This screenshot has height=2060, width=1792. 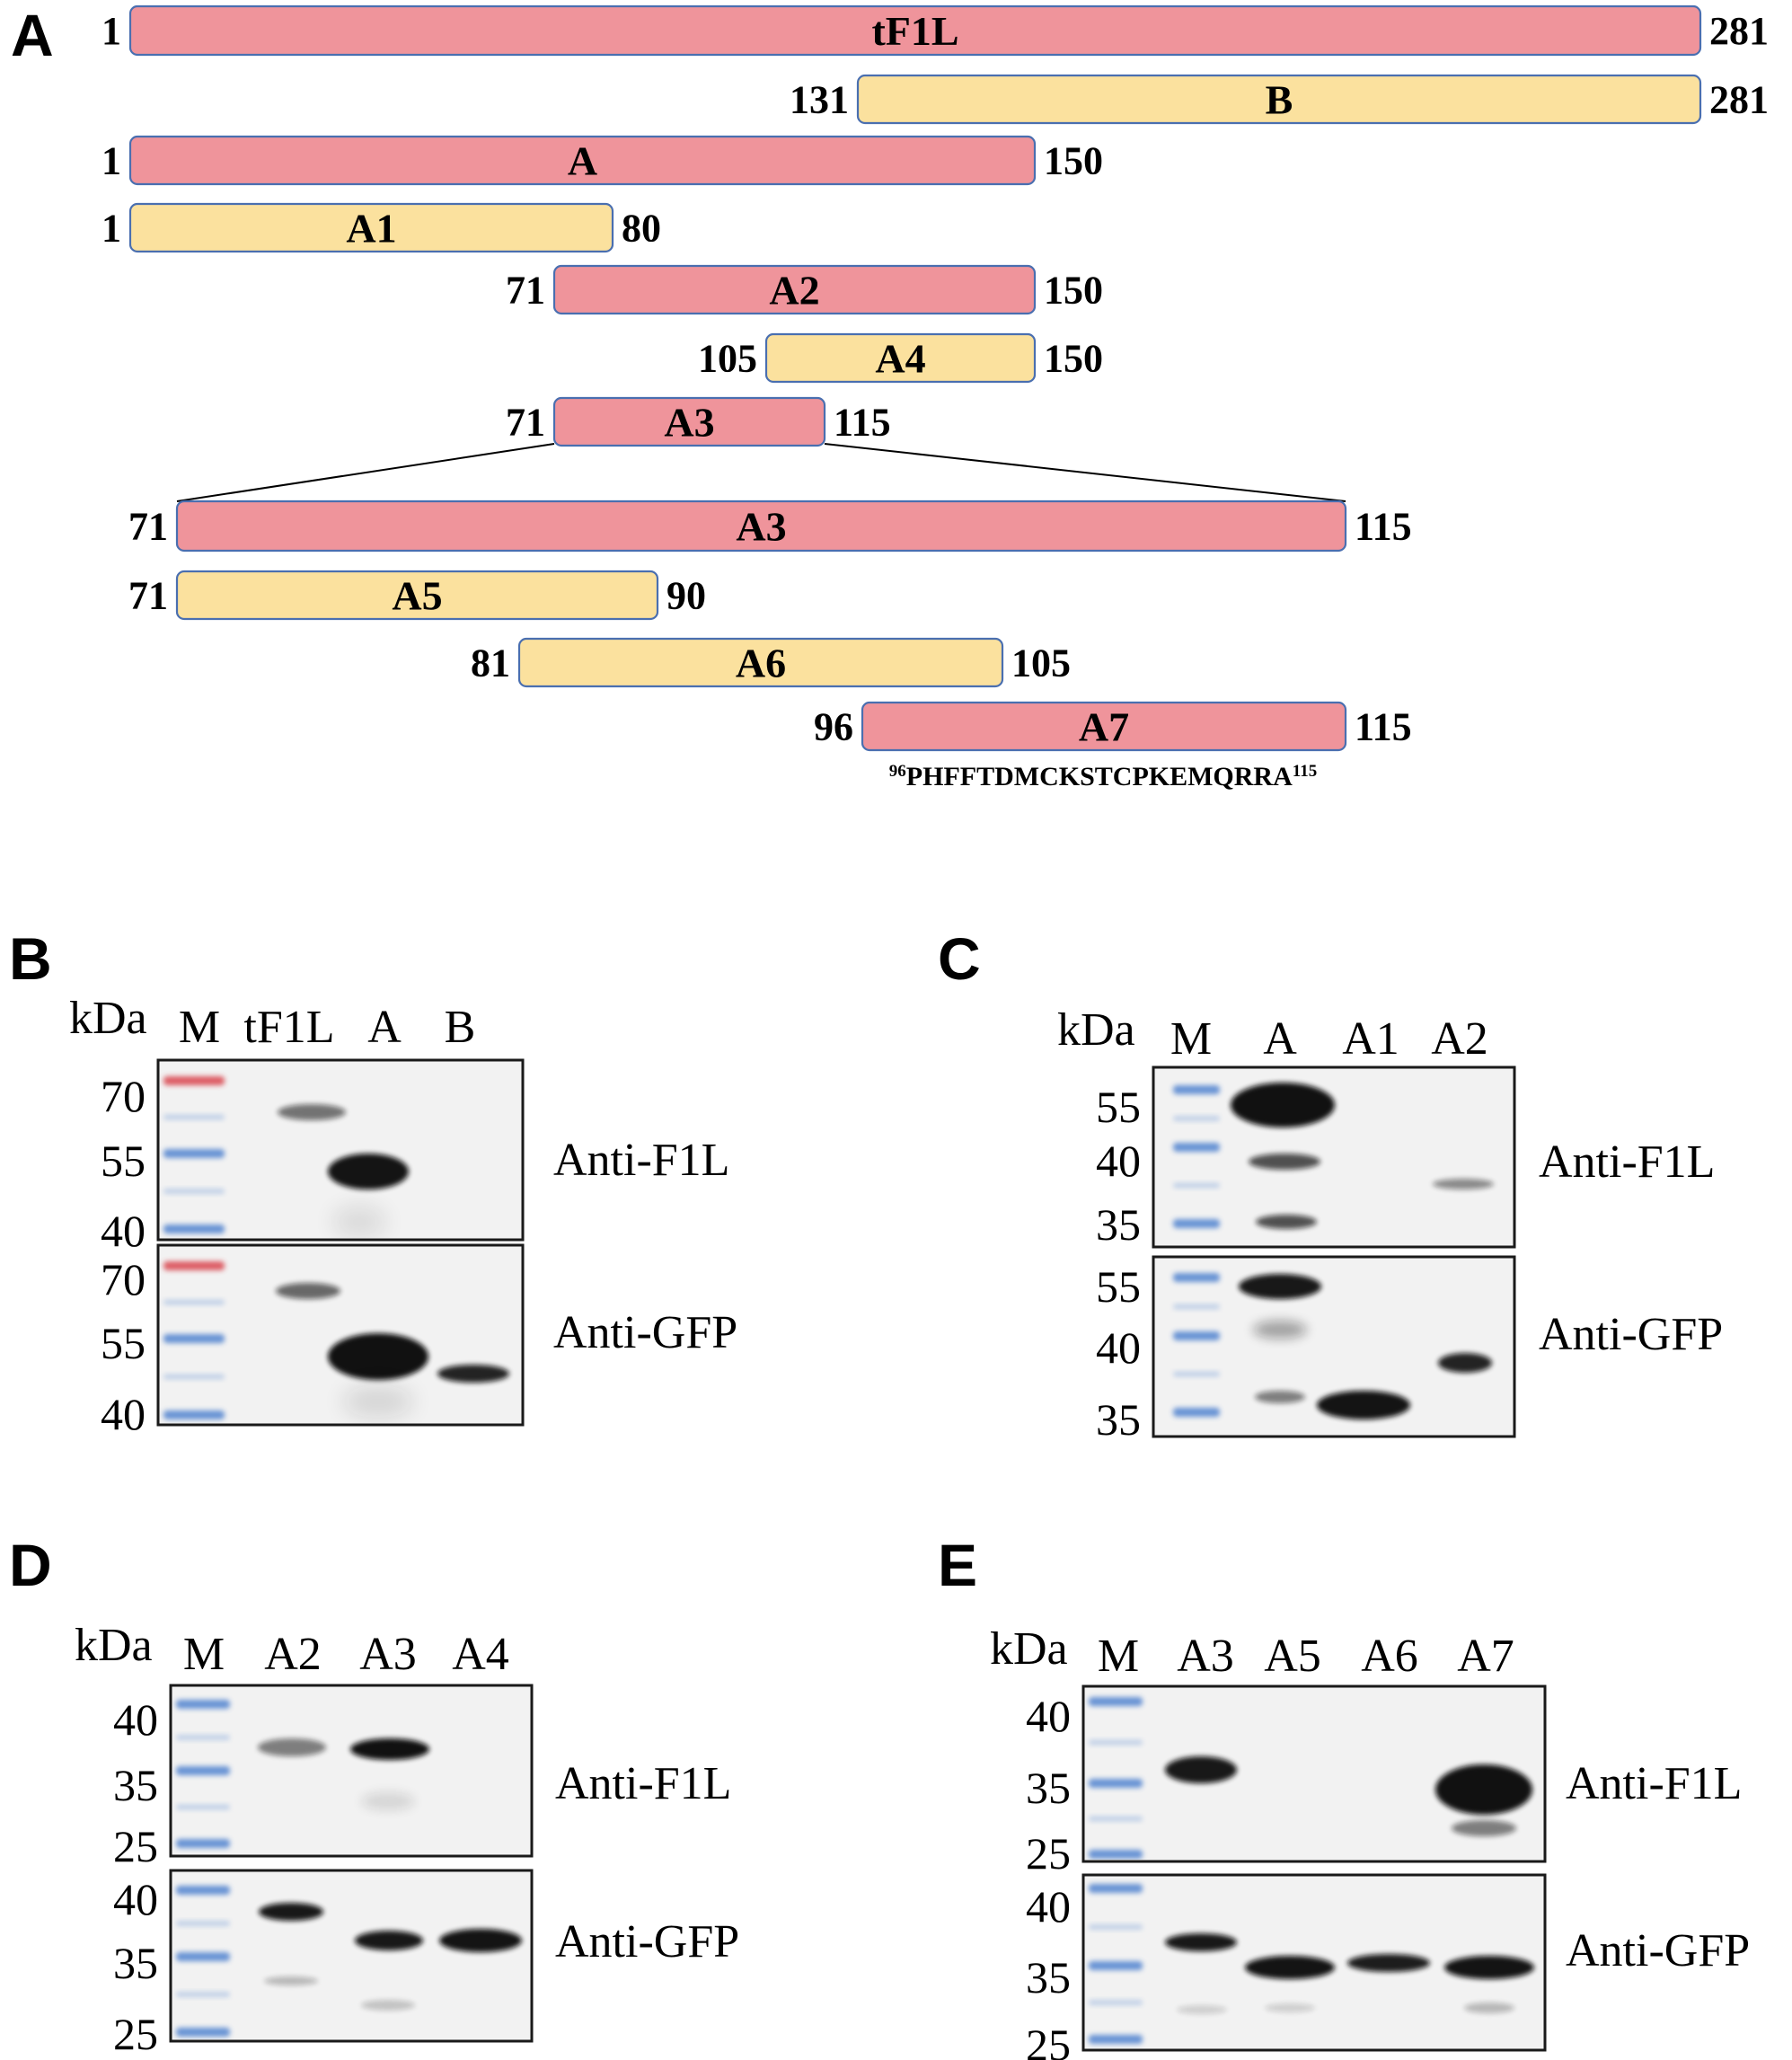 I want to click on construct-end: 150, so click(x=1073, y=359).